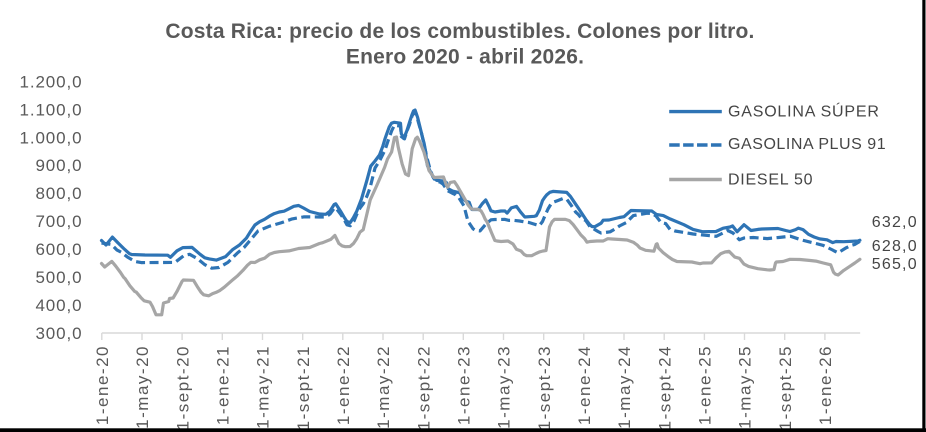 The height and width of the screenshot is (432, 926). What do you see at coordinates (895, 222) in the screenshot?
I see `svg-text: 632,0` at bounding box center [895, 222].